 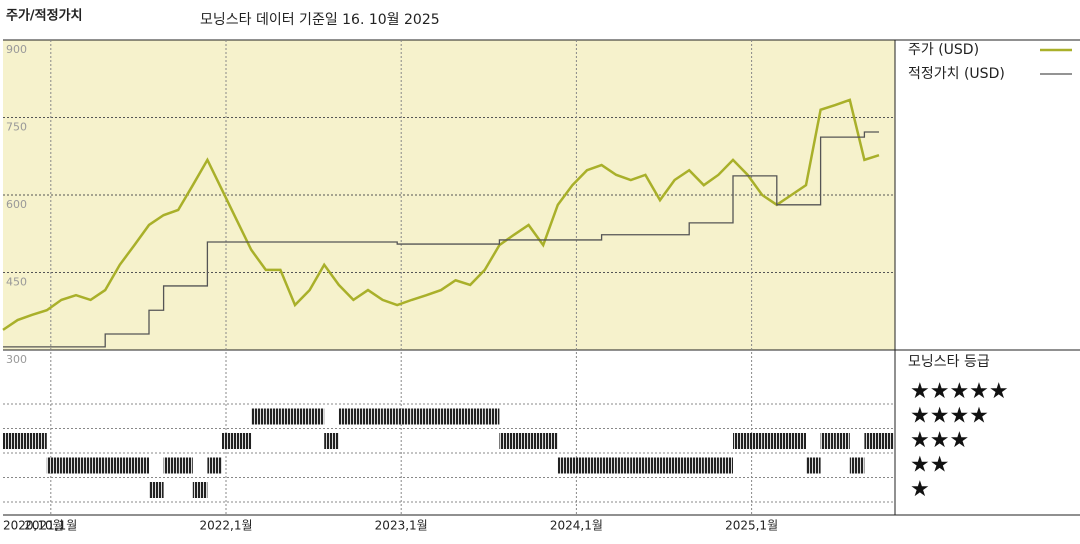 What do you see at coordinates (50, 526) in the screenshot?
I see `x-tick-label: 2021,1월` at bounding box center [50, 526].